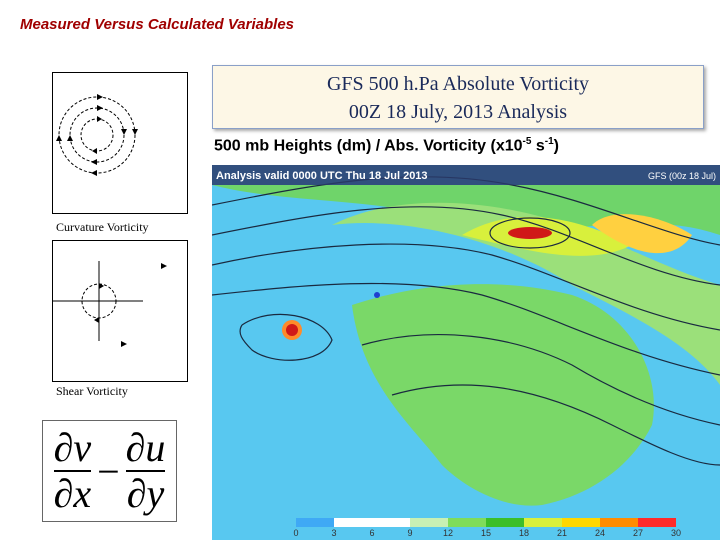 Image resolution: width=720 pixels, height=540 pixels. I want to click on colorbar-label: 15, so click(486, 533).